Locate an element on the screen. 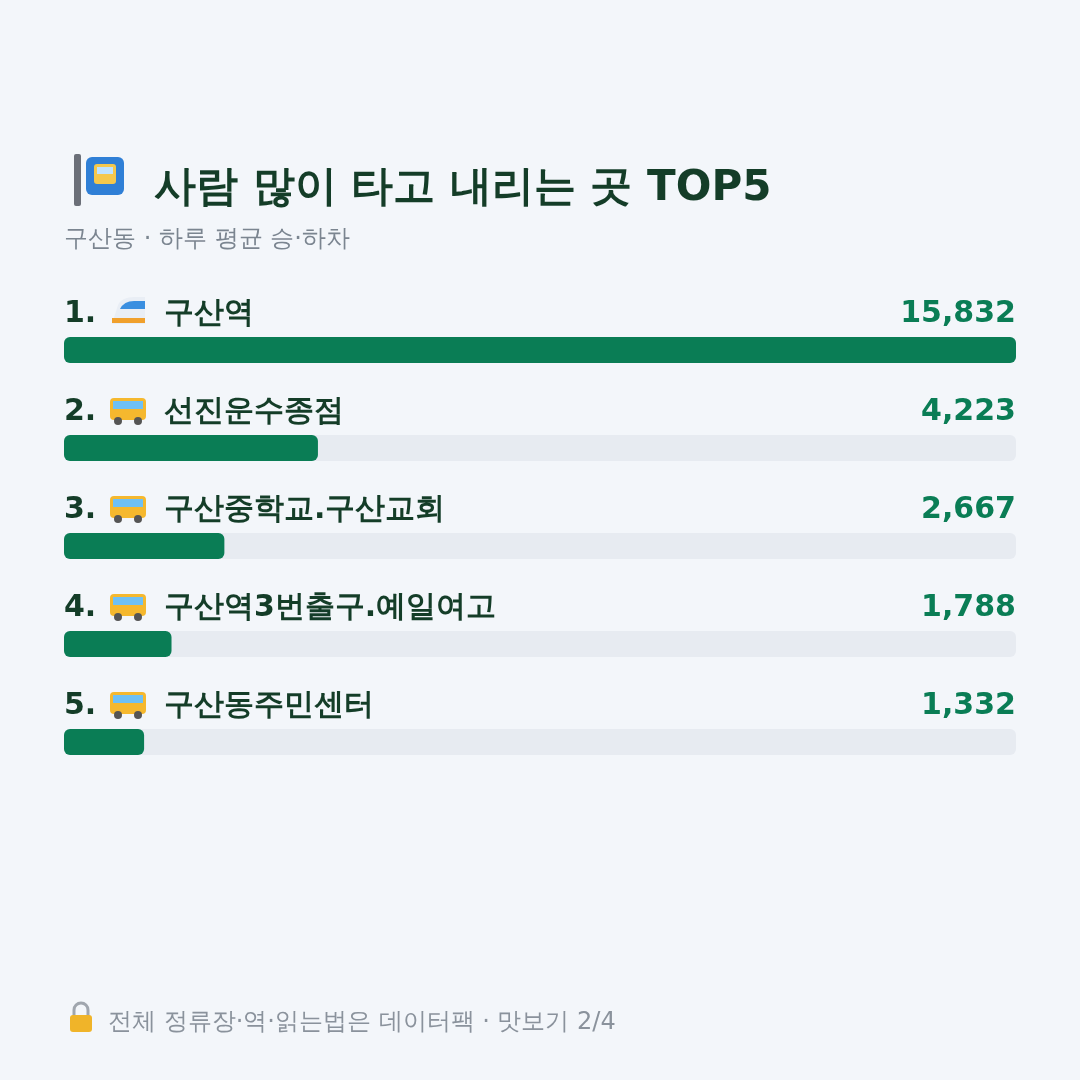  data-label: 1,332 is located at coordinates (968, 703).